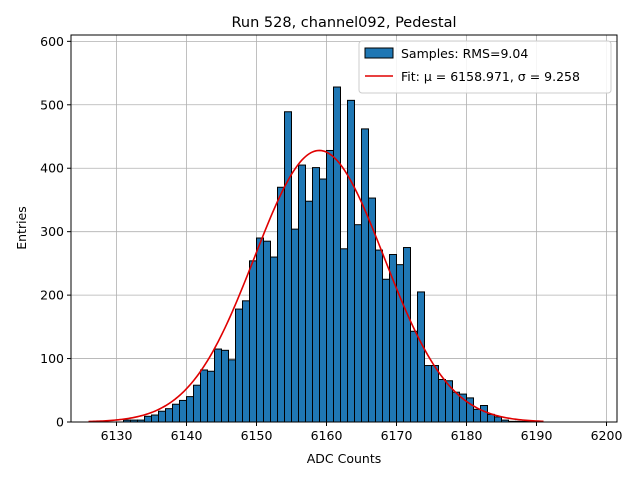  I want to click on y-axis-ticks: 0 100 200 300 400 500 600, so click(55, 232).